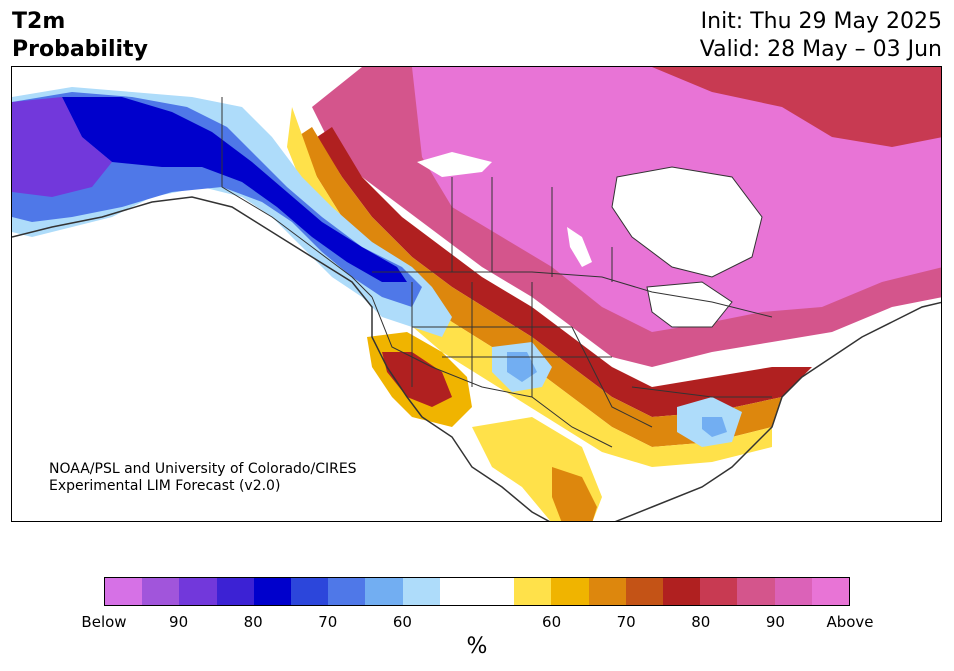 This screenshot has height=671, width=954. Describe the element at coordinates (454, 164) in the screenshot. I see `great-slave-lake` at that location.